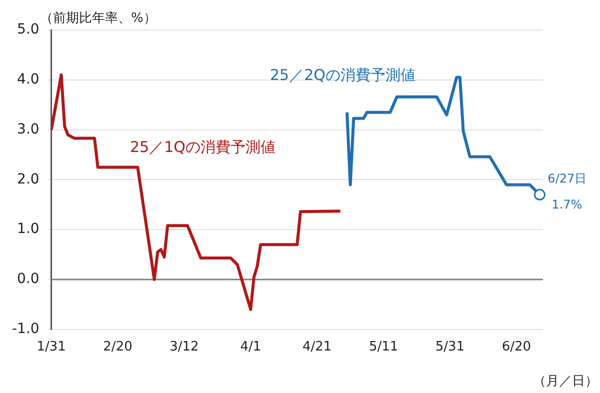  Describe the element at coordinates (343, 75) in the screenshot. I see `series-label: 25／2Qの消費予測値` at that location.